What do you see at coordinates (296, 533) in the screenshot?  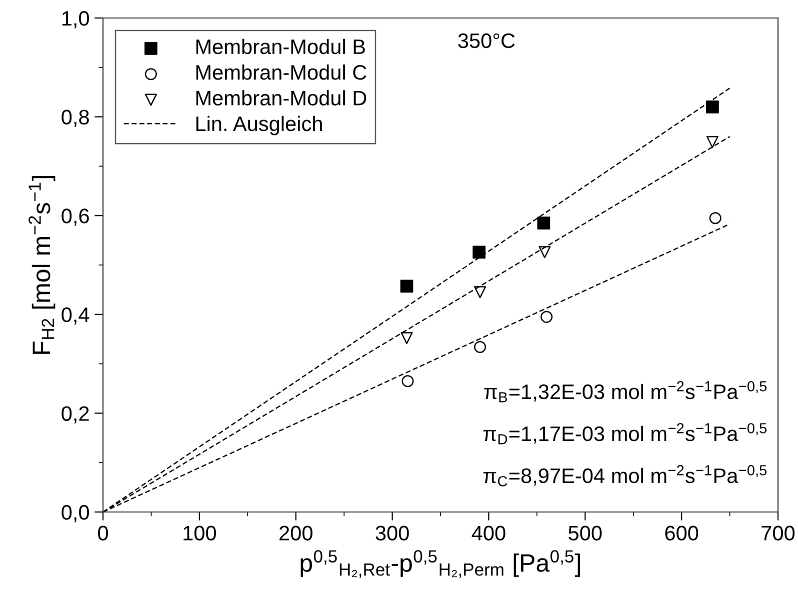 I see `x-tick-label: 200` at bounding box center [296, 533].